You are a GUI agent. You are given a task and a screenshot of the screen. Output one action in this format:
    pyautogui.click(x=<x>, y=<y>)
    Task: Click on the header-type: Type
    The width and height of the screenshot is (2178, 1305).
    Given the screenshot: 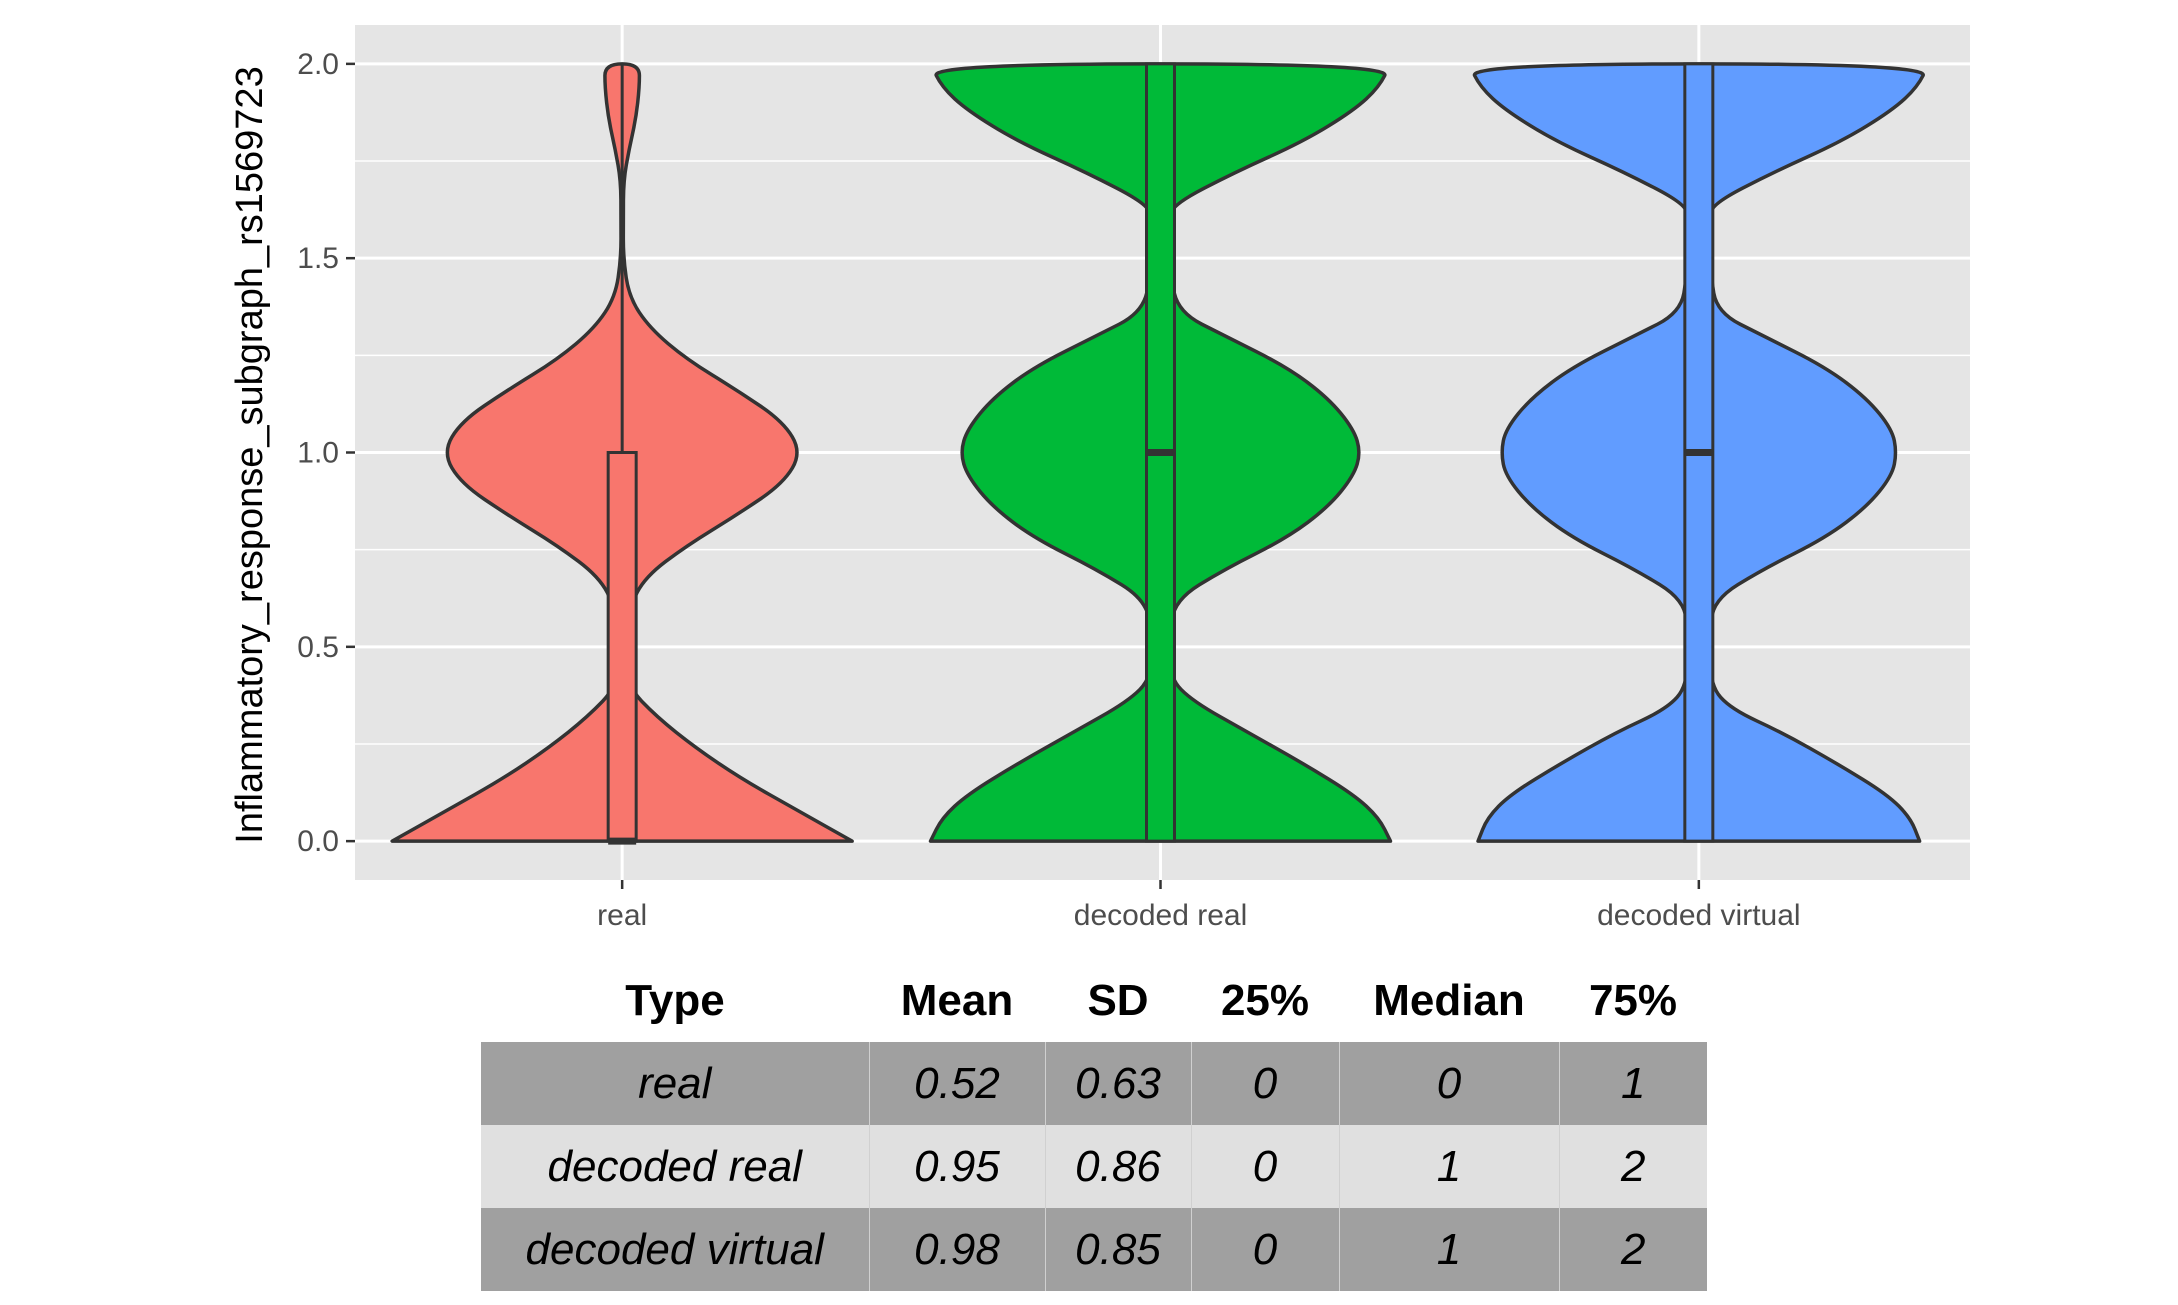 What is the action you would take?
    pyautogui.click(x=675, y=1001)
    